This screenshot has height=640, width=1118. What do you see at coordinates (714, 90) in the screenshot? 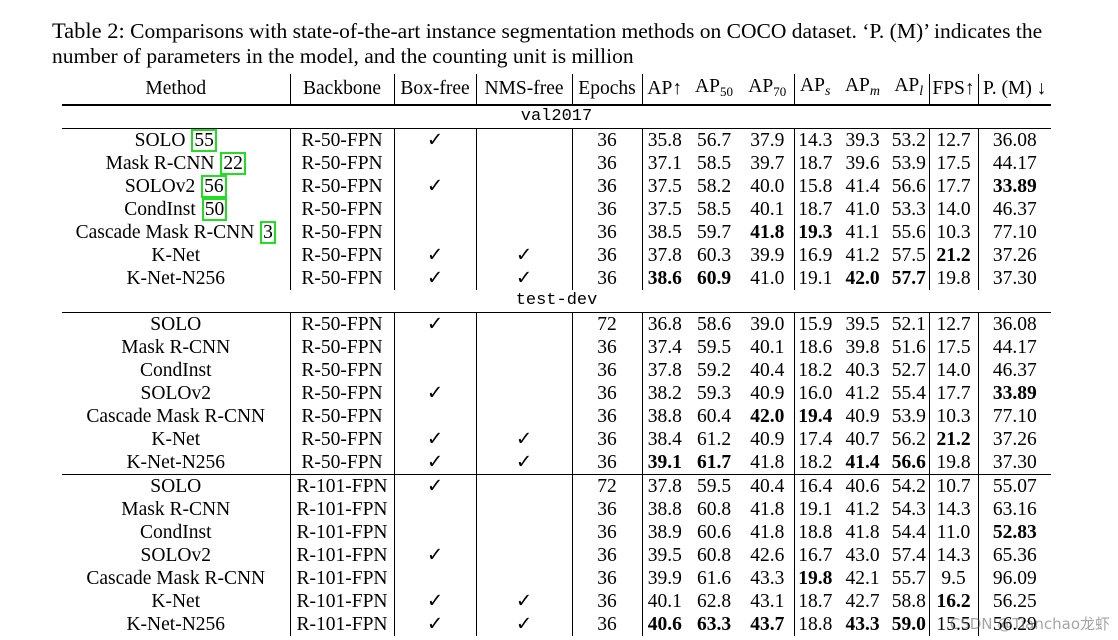
I see `header-ap50: AP50` at bounding box center [714, 90].